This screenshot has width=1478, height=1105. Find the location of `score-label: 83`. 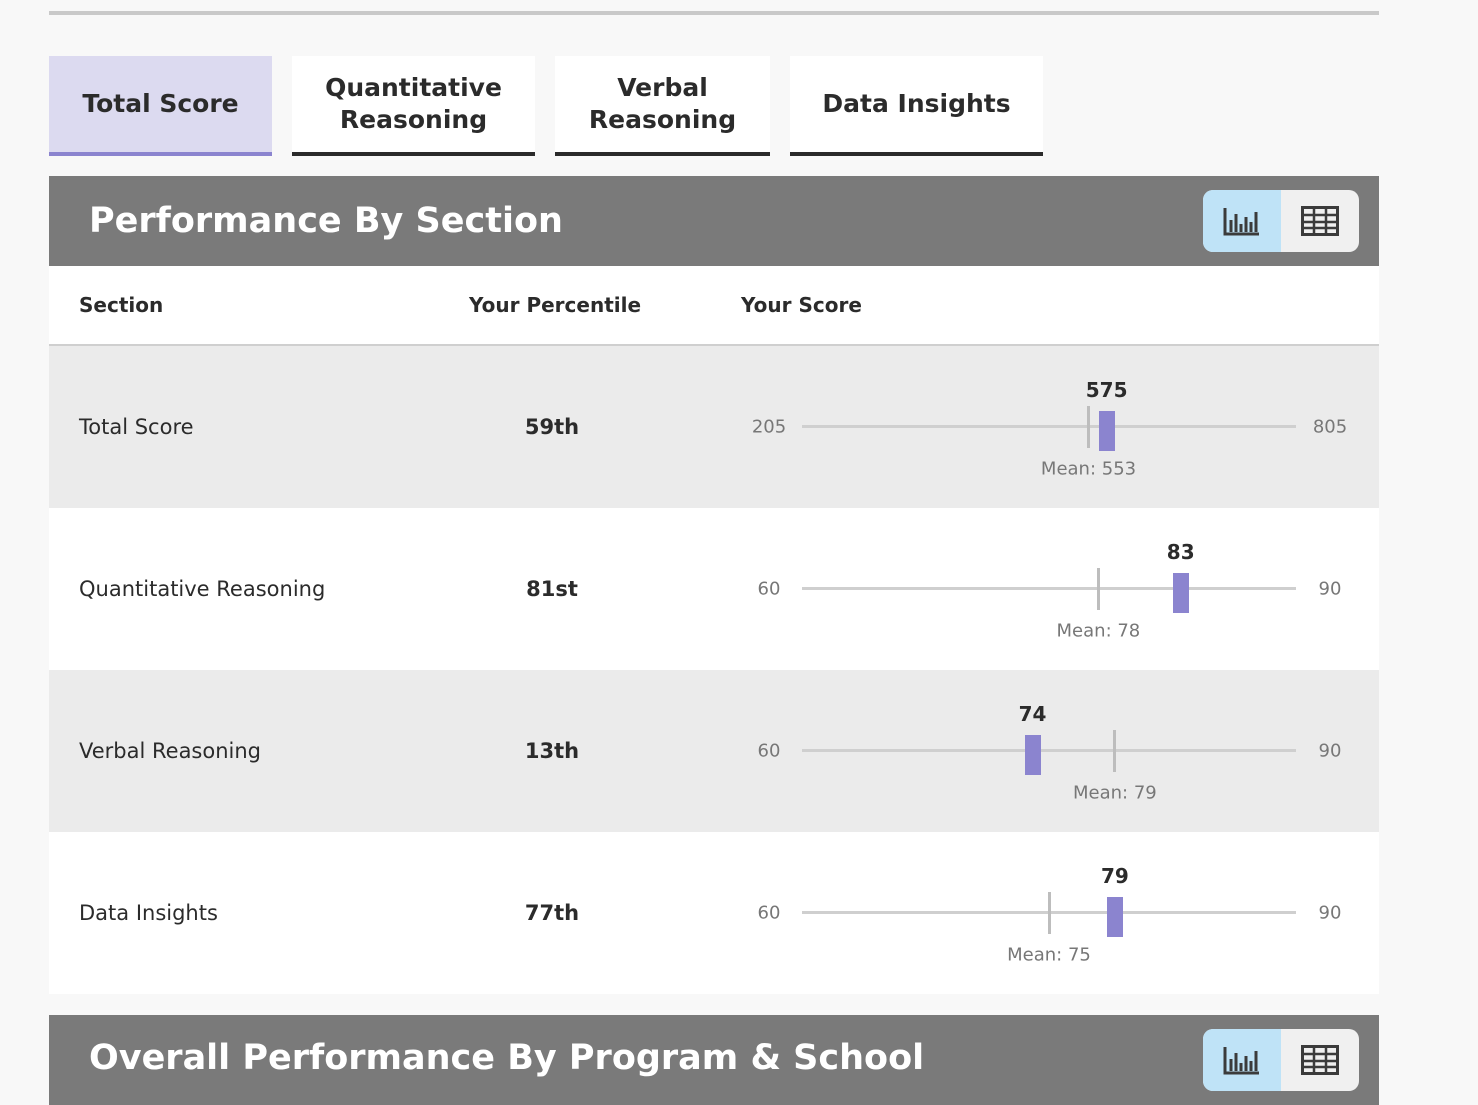

score-label: 83 is located at coordinates (1180, 552).